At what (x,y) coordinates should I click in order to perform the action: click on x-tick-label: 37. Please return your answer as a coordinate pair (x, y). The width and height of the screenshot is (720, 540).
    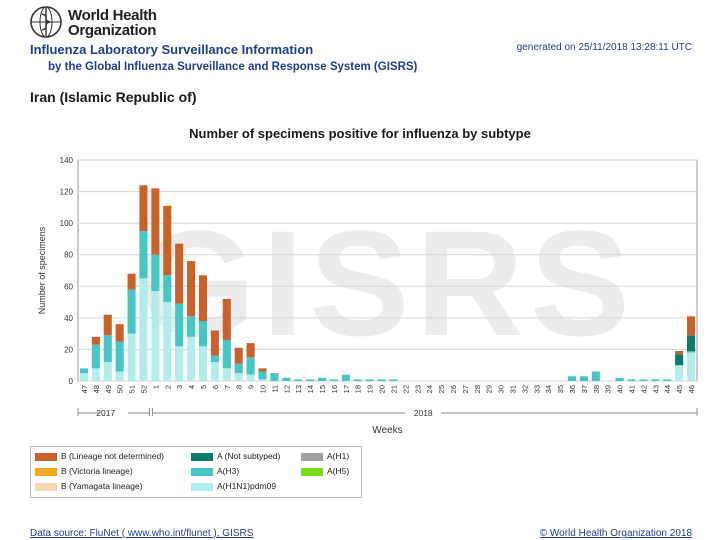
    Looking at the image, I should click on (584, 389).